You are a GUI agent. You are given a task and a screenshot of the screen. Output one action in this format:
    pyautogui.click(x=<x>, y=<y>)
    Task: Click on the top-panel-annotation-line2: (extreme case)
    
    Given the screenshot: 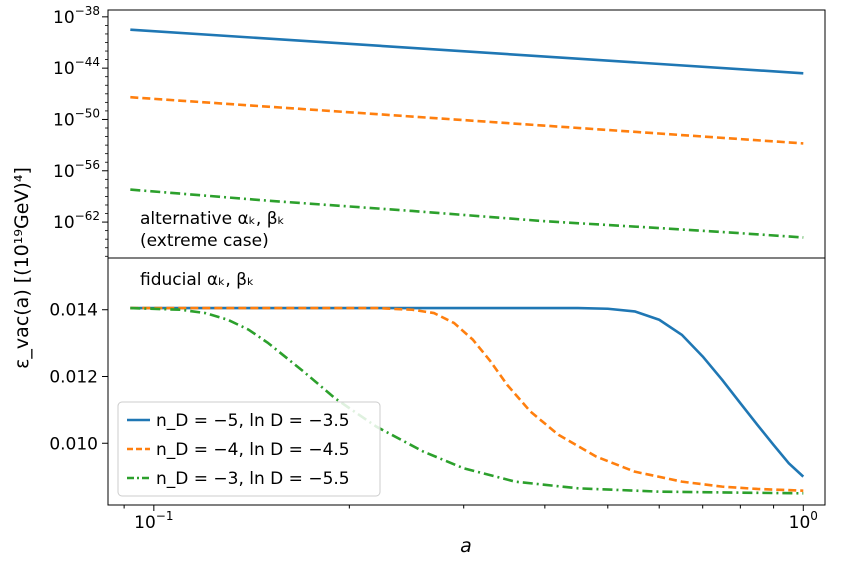 What is the action you would take?
    pyautogui.click(x=204, y=241)
    